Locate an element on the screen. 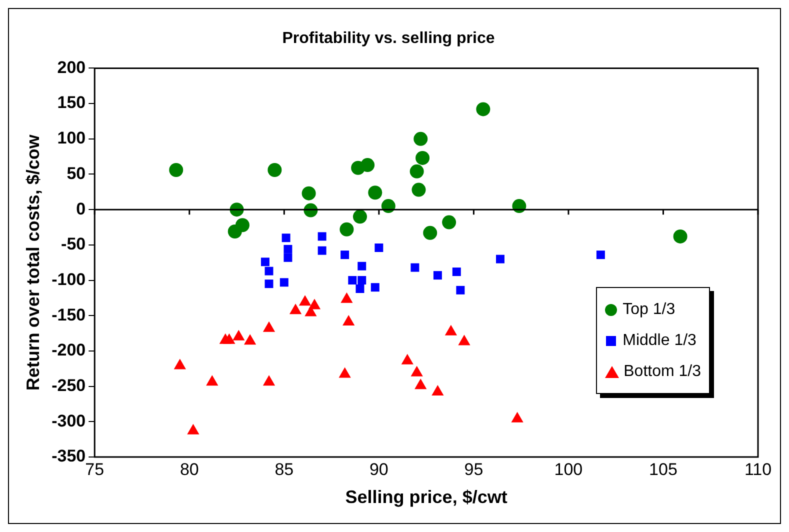  y-axis-title: Return over total costs, $/cow is located at coordinates (32, 262).